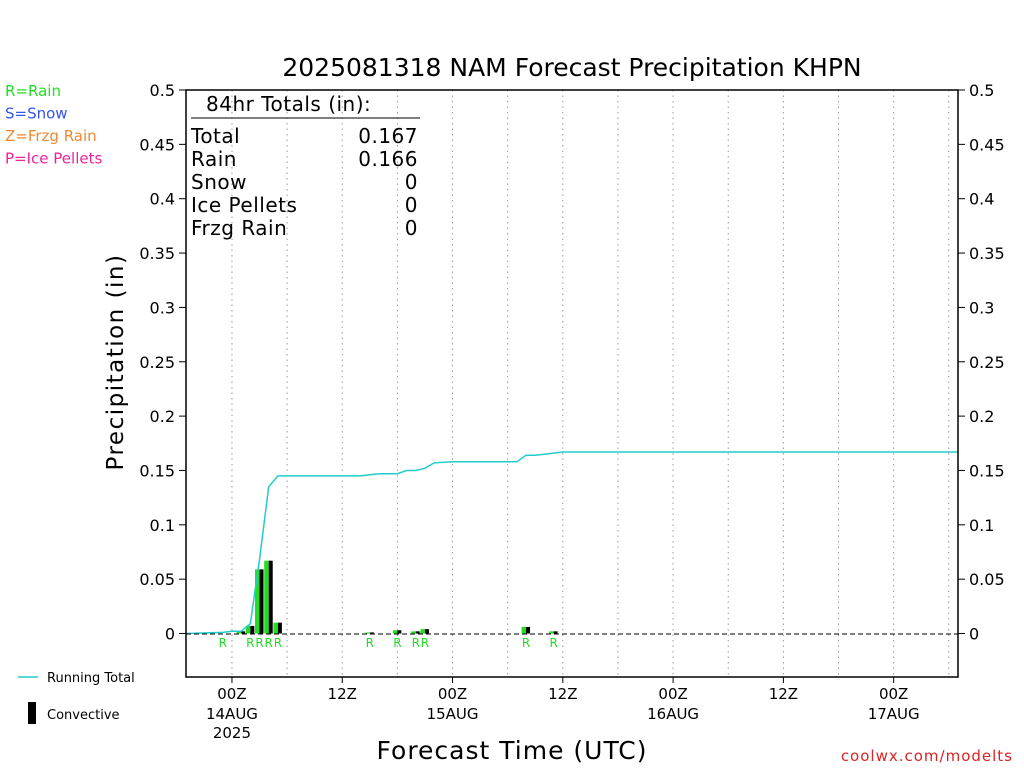 Image resolution: width=1024 pixels, height=768 pixels. Describe the element at coordinates (981, 525) in the screenshot. I see `y-tick-label-right: 0.1` at that location.